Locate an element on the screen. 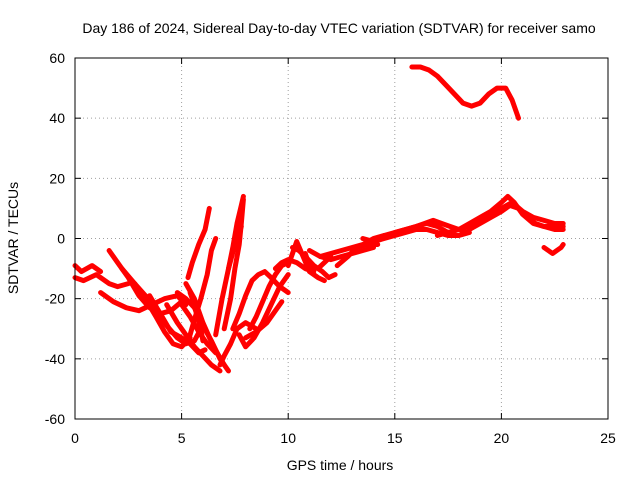  data-series-s37 is located at coordinates (465, 92).